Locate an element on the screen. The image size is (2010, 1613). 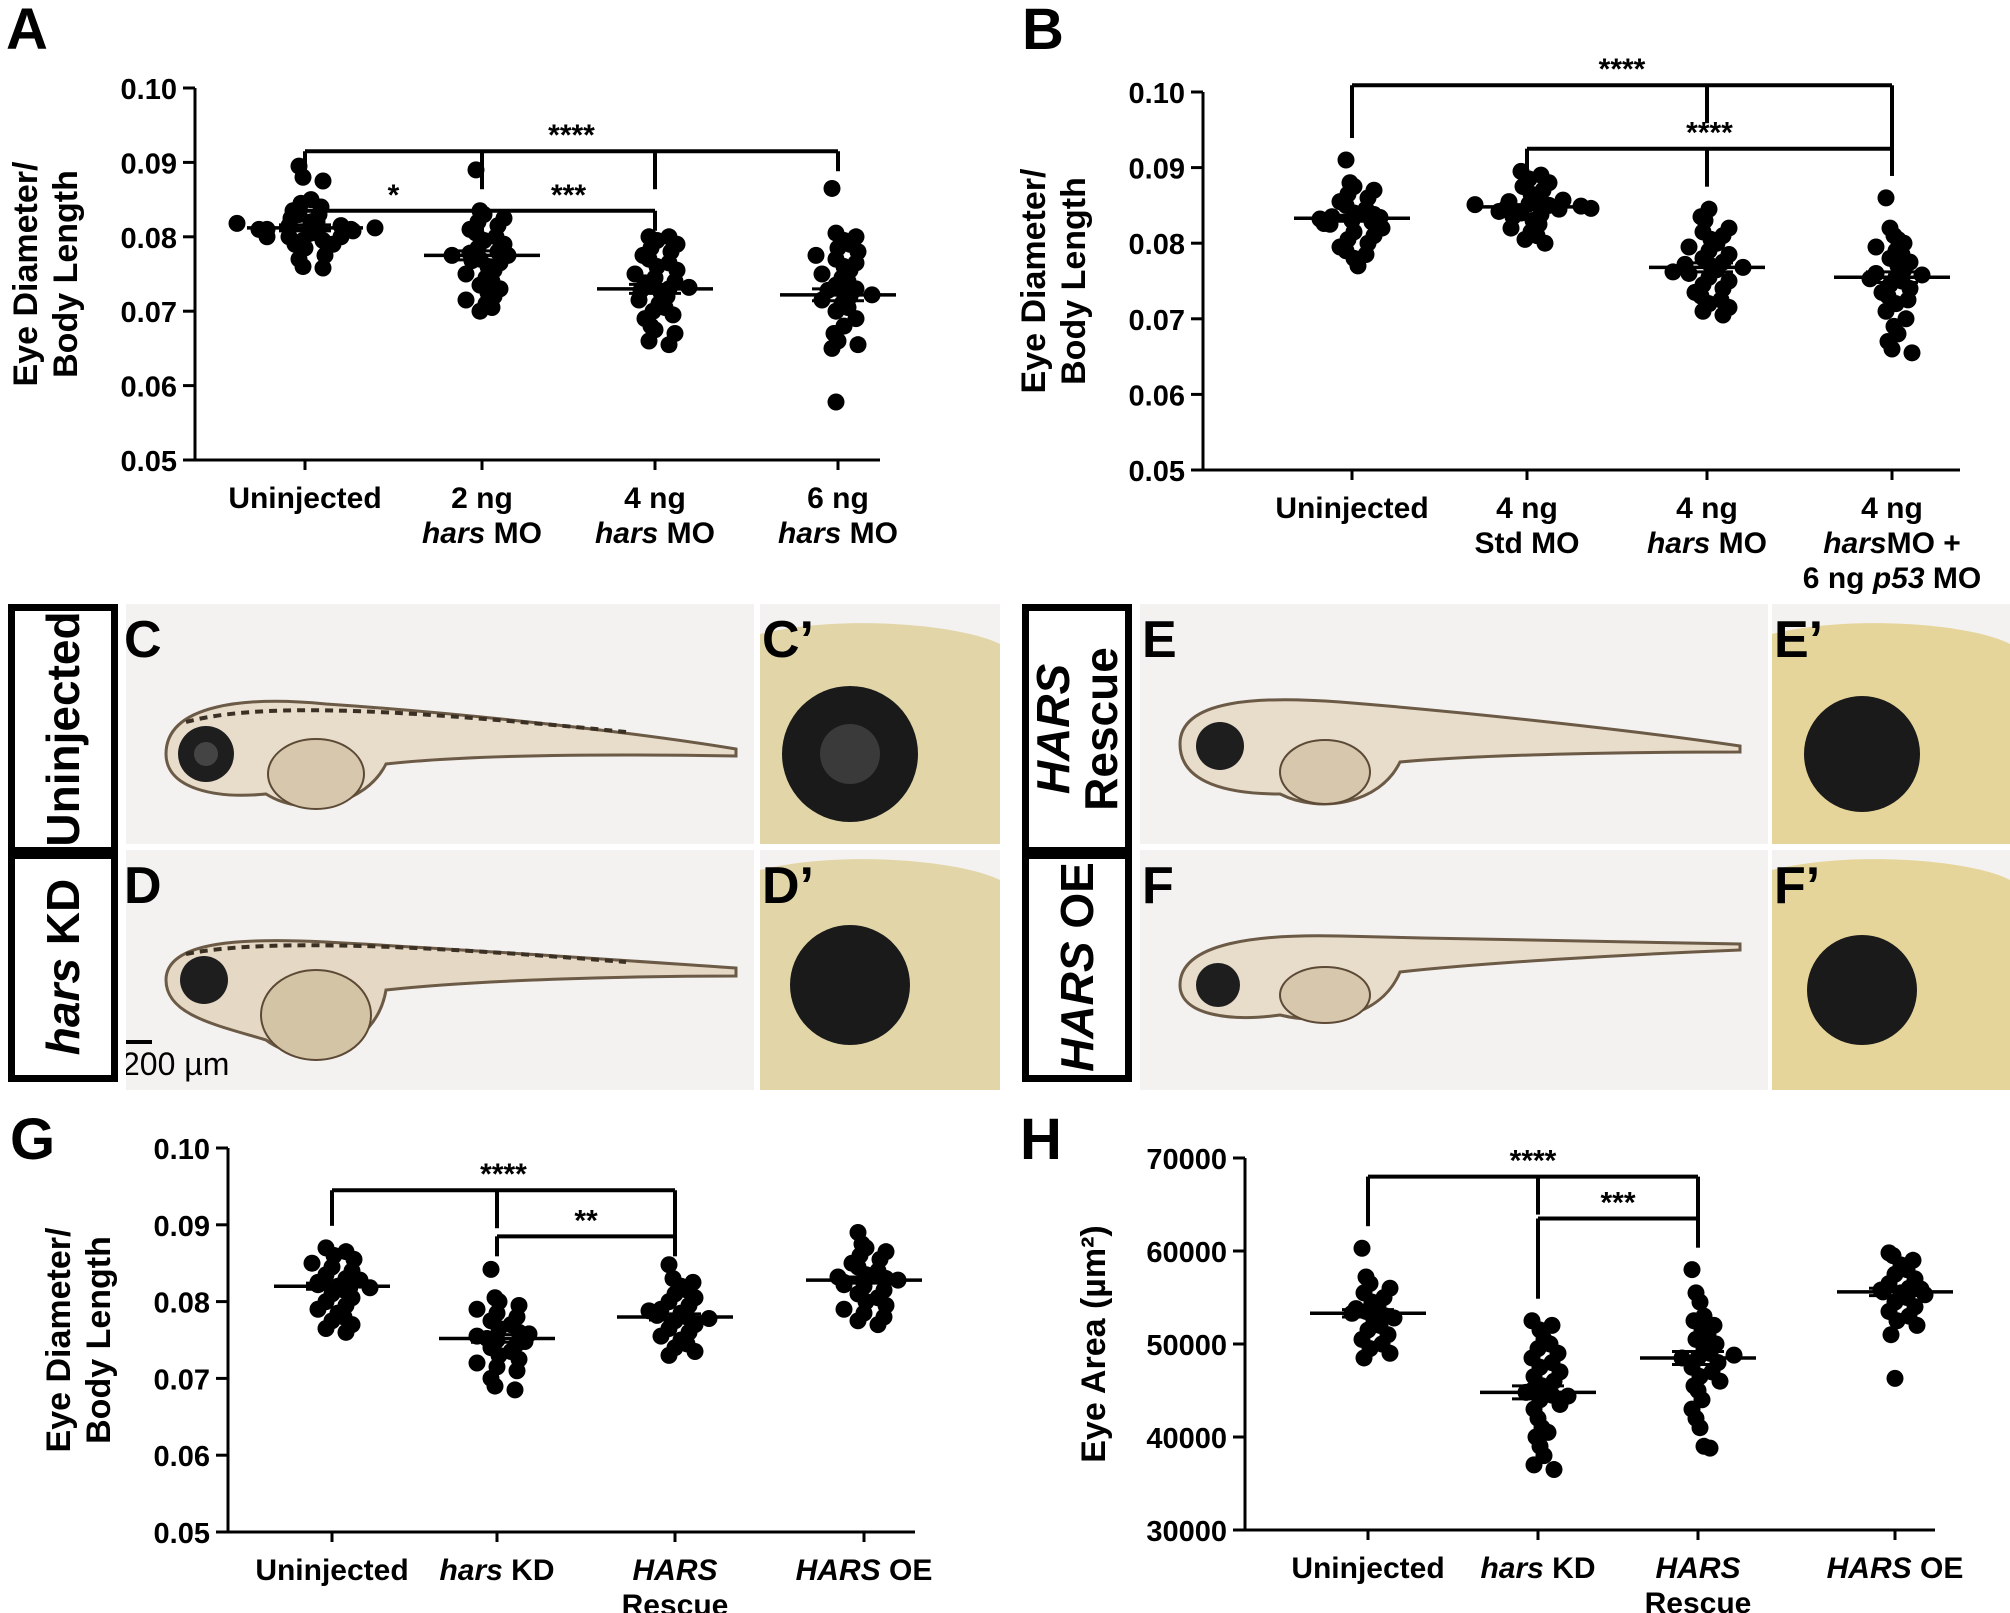
row-label-hars-oe: HARS OE is located at coordinates (1077, 967).